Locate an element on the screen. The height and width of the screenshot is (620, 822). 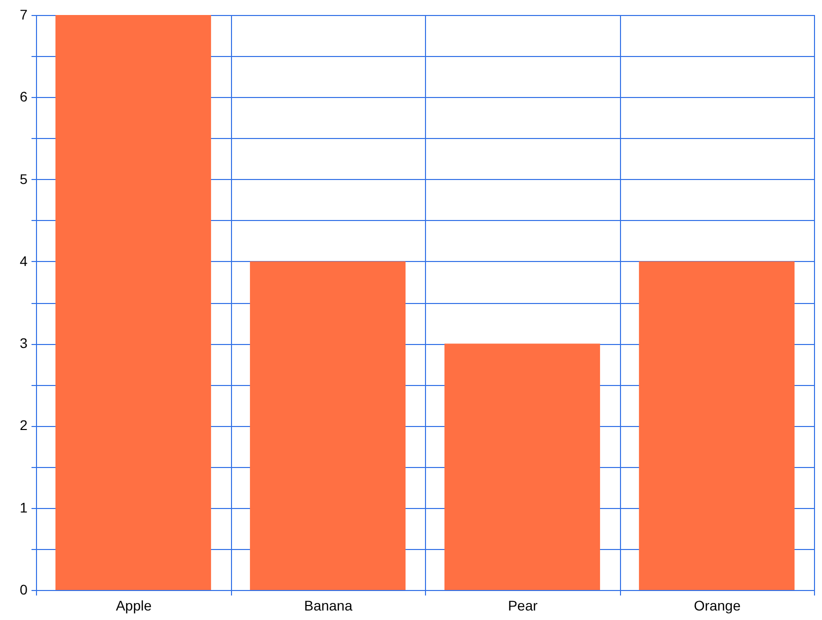
y-tick-label: 7 is located at coordinates (24, 14).